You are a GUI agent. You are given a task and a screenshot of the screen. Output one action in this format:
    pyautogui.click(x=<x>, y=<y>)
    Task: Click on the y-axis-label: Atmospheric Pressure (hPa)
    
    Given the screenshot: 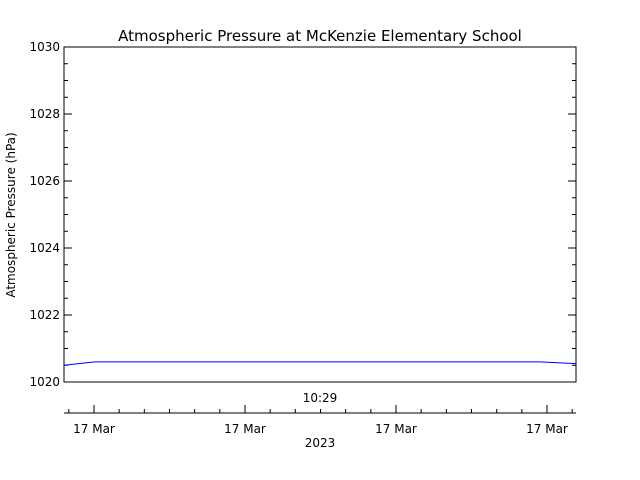 What is the action you would take?
    pyautogui.click(x=11, y=214)
    